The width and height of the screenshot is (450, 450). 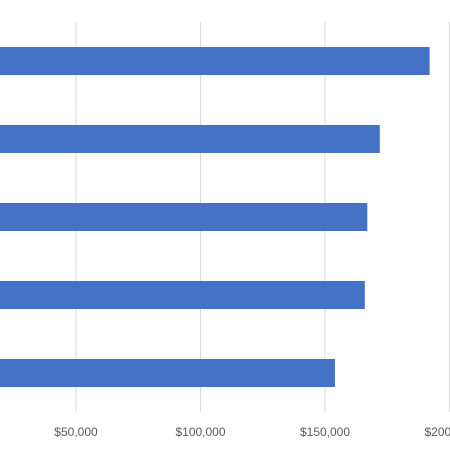 I want to click on x-tick-label: $100,000, so click(x=200, y=432).